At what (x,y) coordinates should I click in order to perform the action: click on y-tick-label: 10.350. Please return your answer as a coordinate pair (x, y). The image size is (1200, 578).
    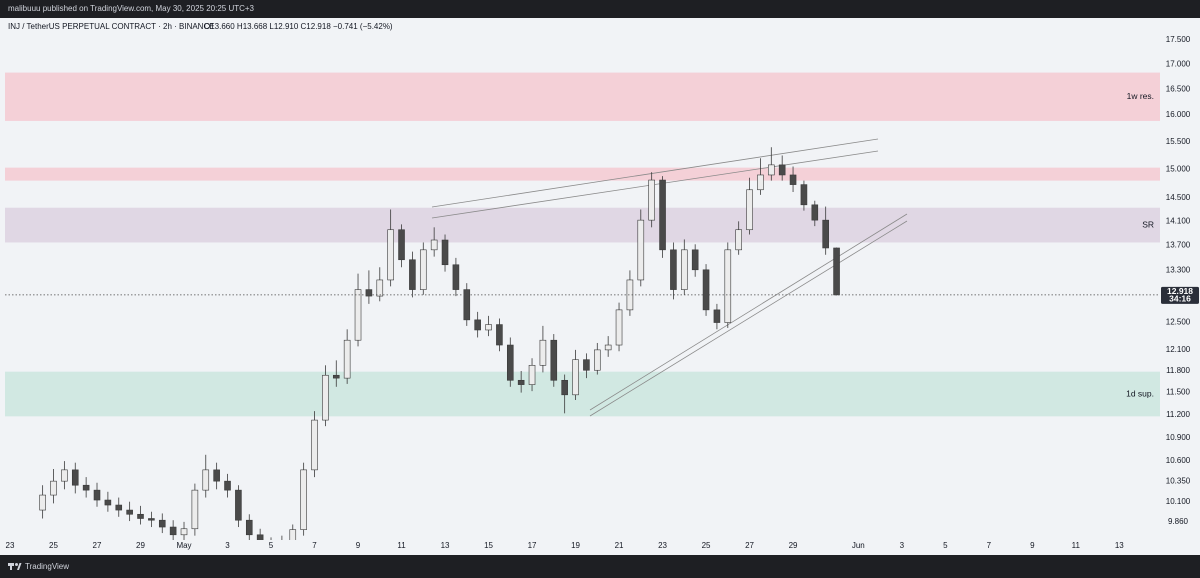
    Looking at the image, I should click on (1178, 480).